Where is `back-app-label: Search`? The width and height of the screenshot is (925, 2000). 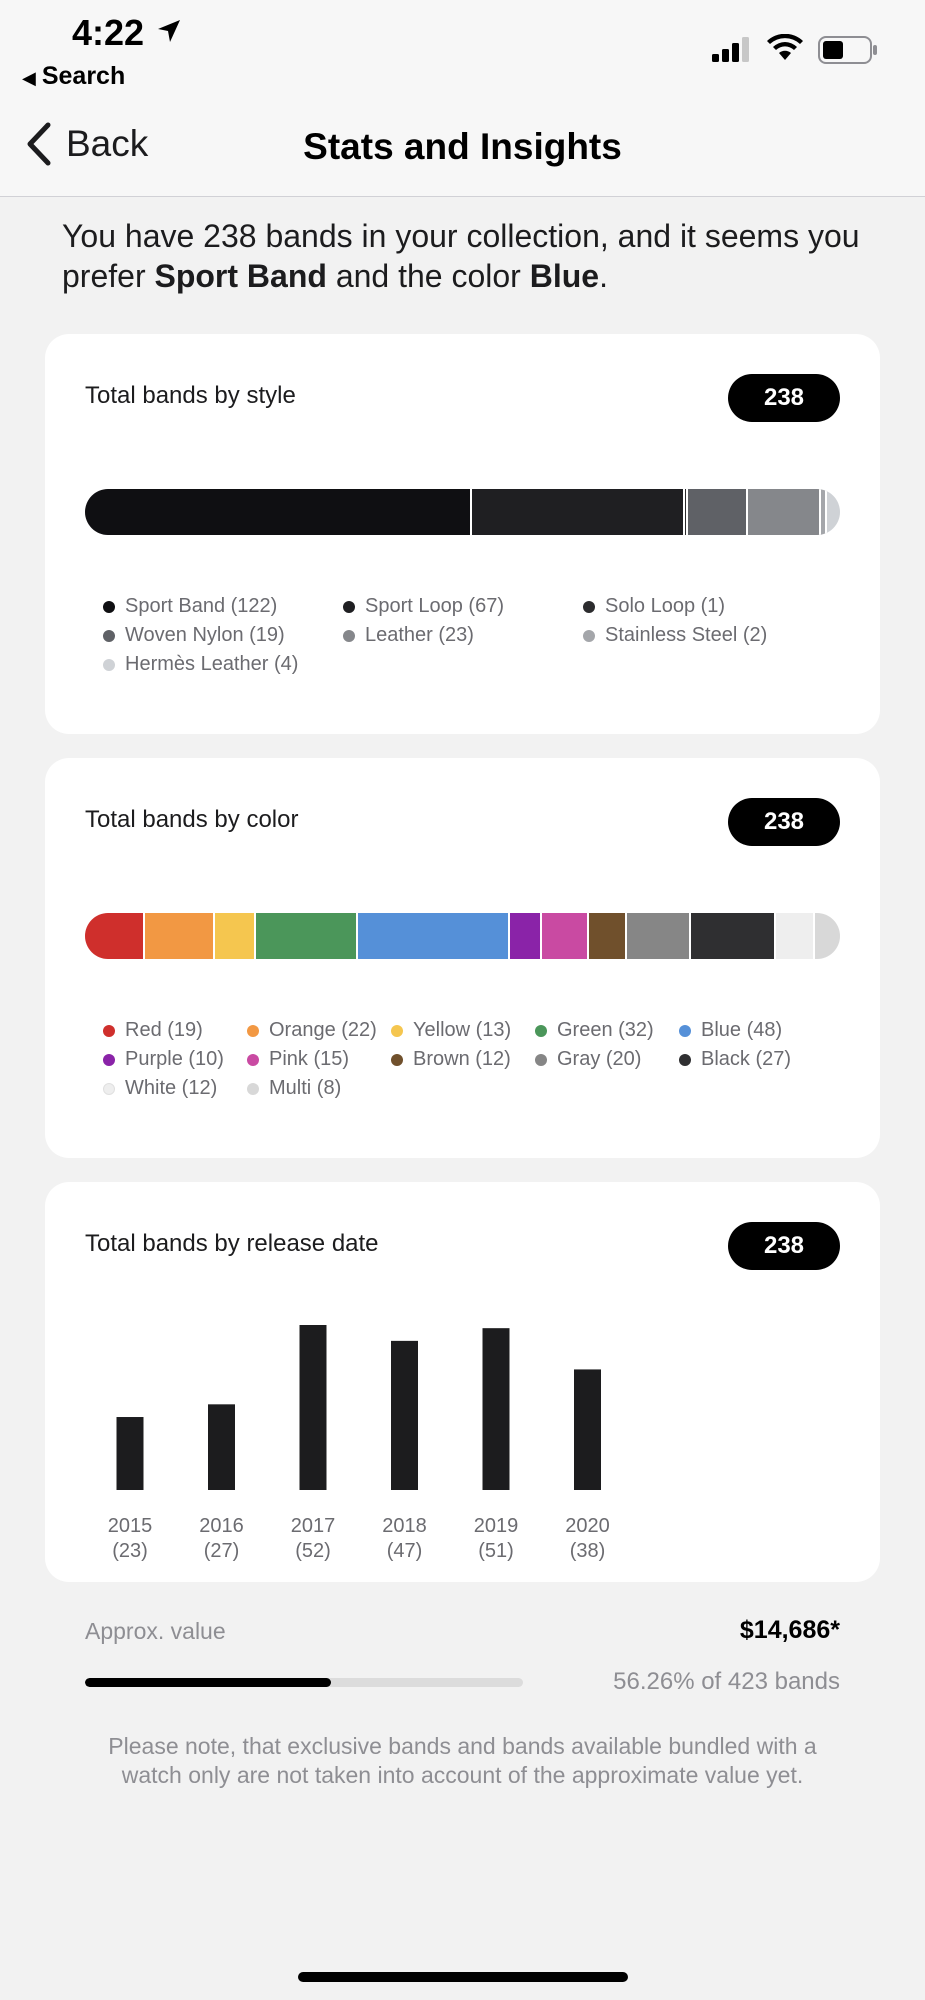 back-app-label: Search is located at coordinates (83, 76).